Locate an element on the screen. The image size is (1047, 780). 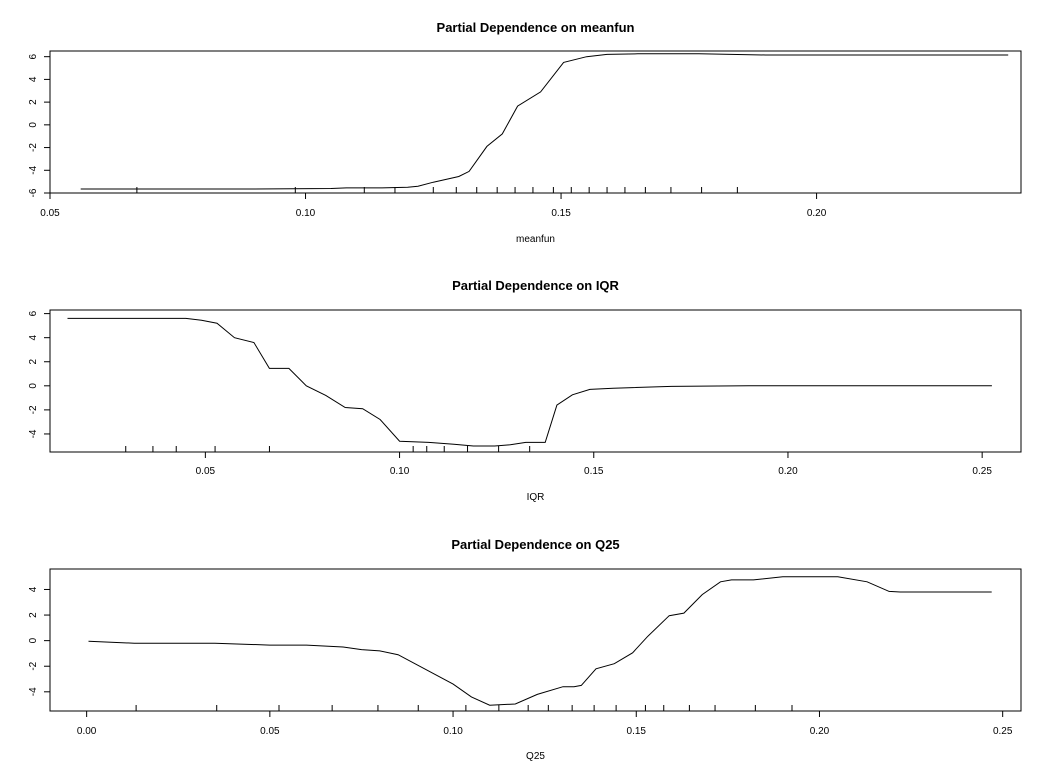
chart-title: Partial Dependence on meanfun is located at coordinates (536, 27).